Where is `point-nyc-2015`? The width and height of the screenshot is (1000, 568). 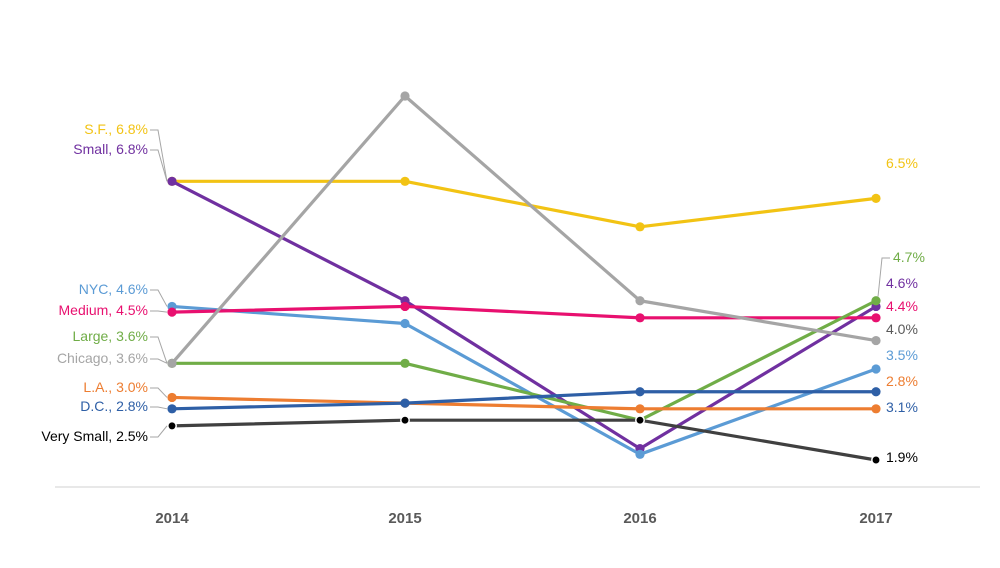 point-nyc-2015 is located at coordinates (405, 323).